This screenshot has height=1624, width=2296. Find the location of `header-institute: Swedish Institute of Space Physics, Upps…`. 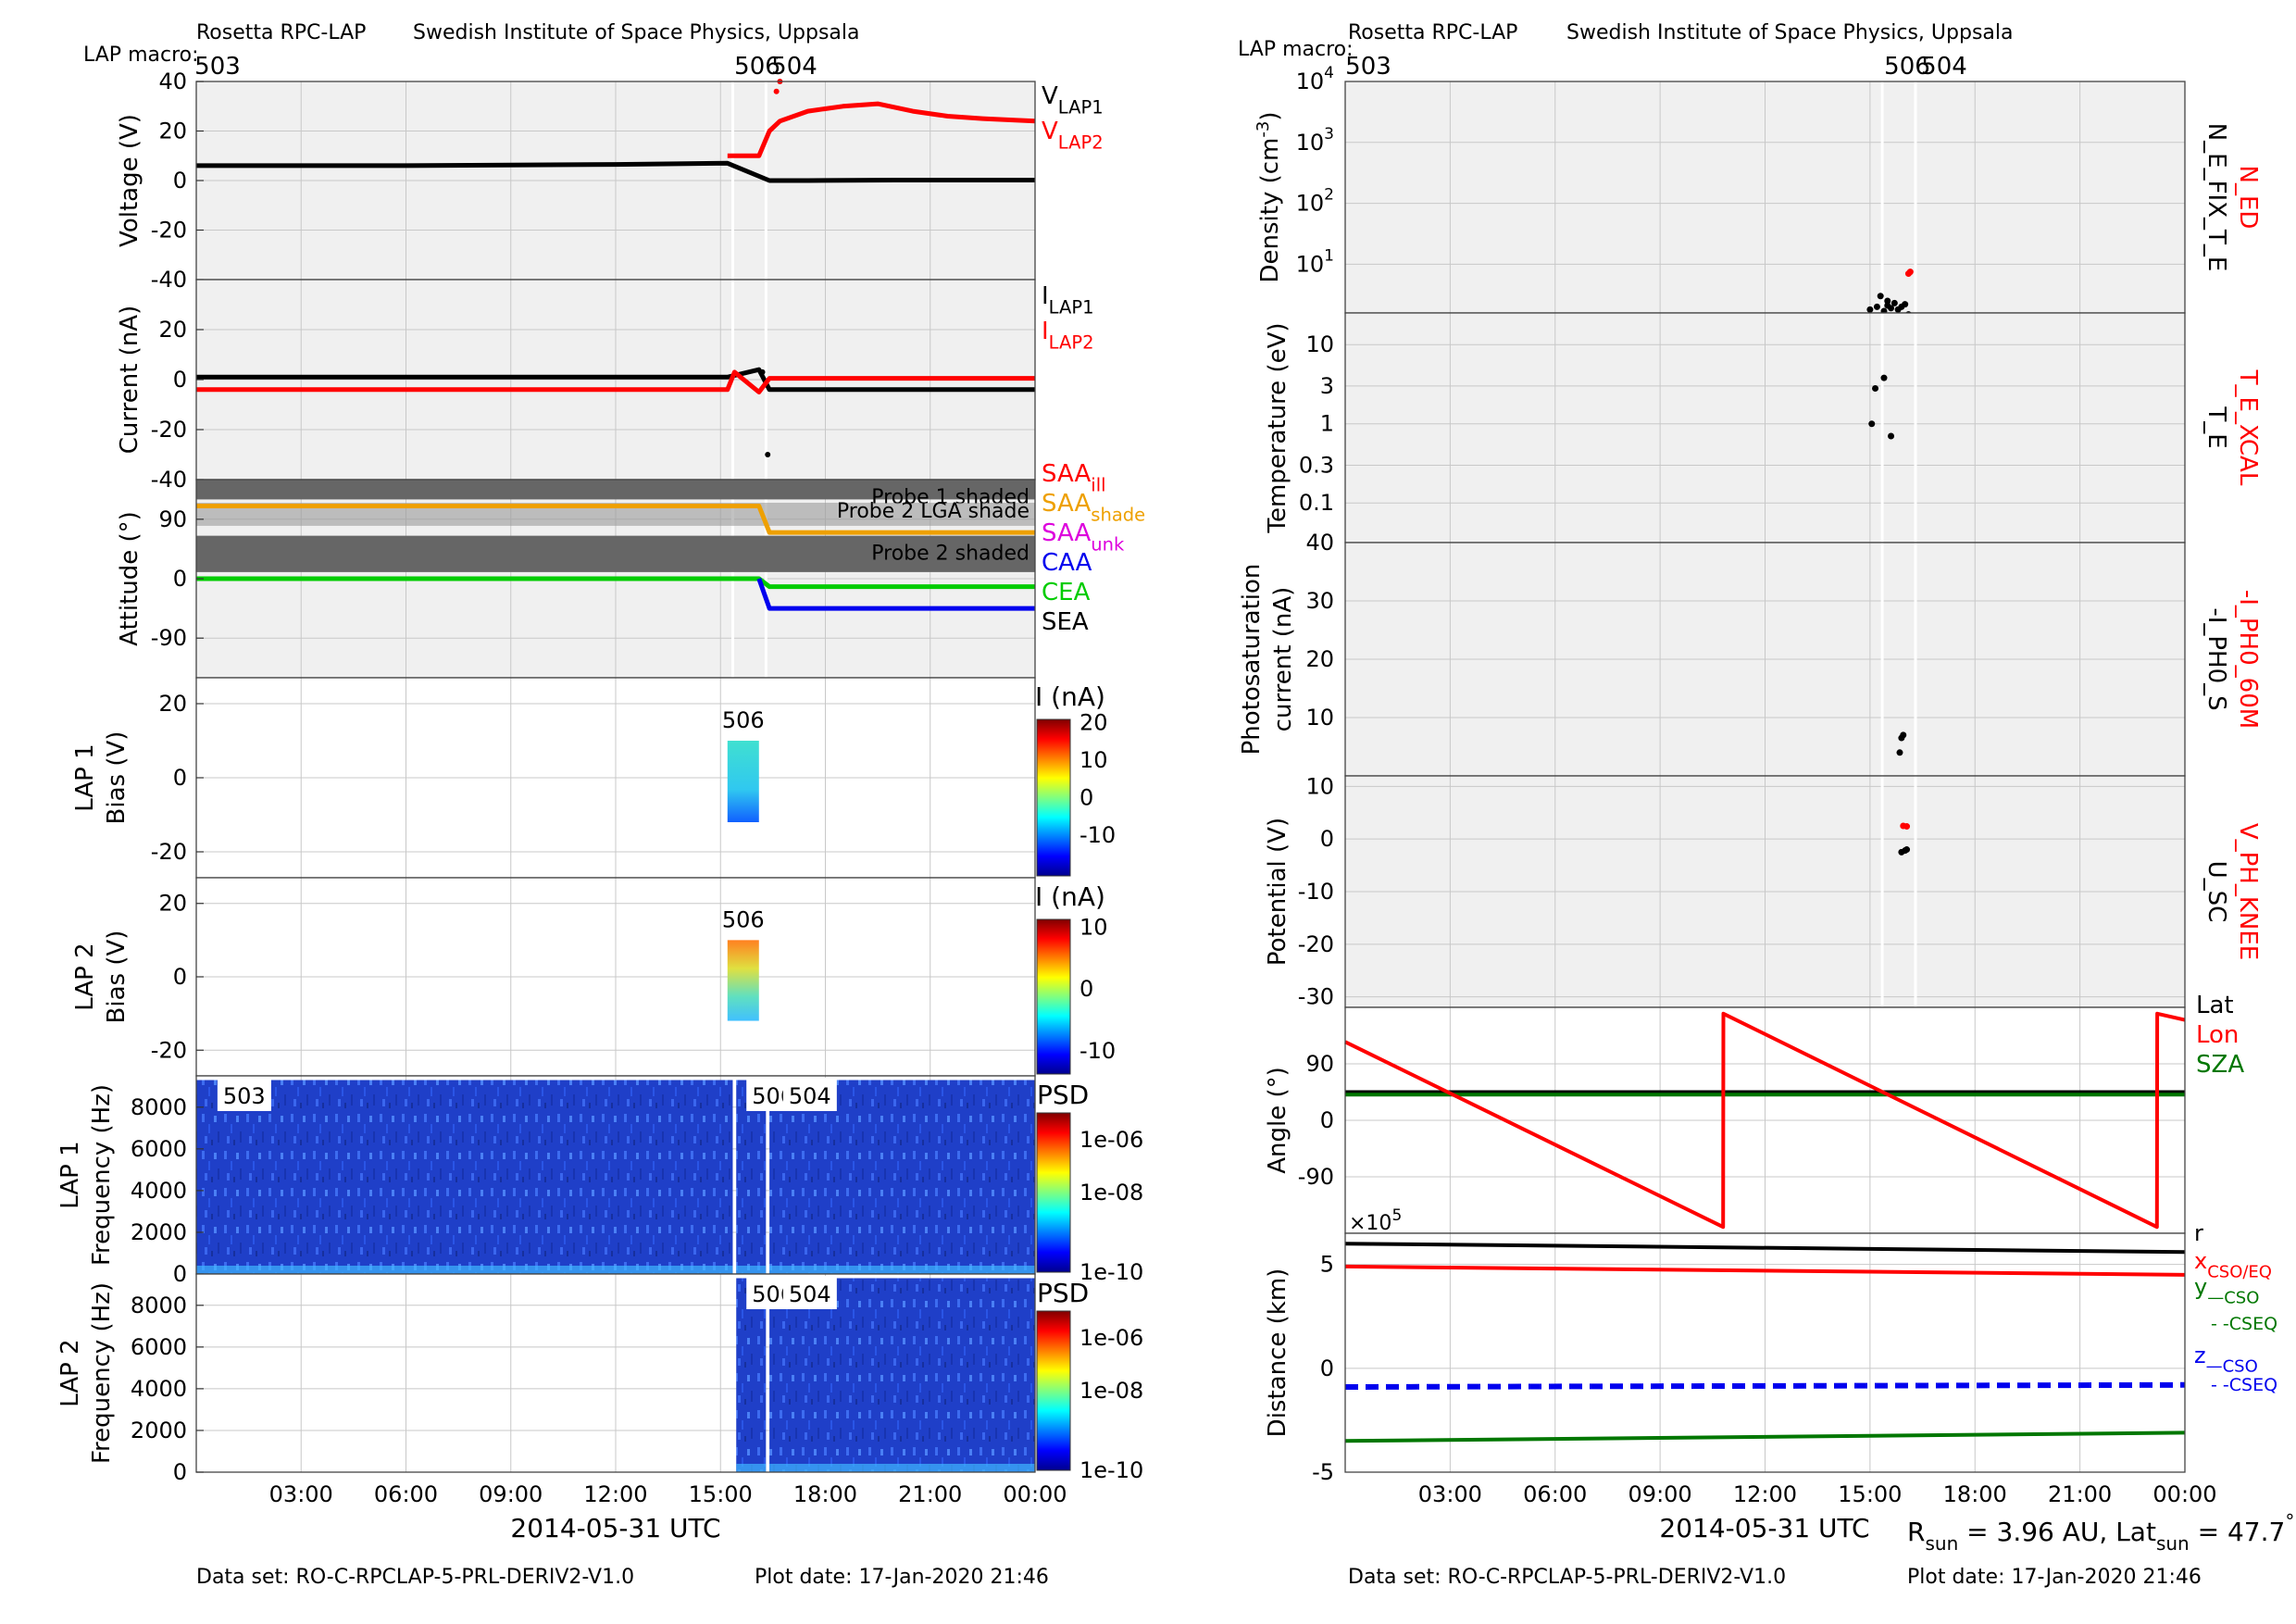

header-institute: Swedish Institute of Space Physics, Upps… is located at coordinates (636, 32).